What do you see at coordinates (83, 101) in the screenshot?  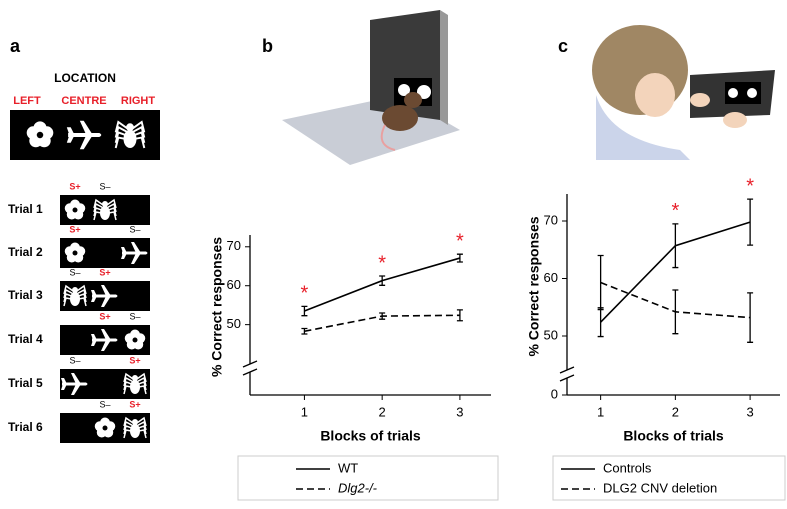 I see `location-label: CENTRE` at bounding box center [83, 101].